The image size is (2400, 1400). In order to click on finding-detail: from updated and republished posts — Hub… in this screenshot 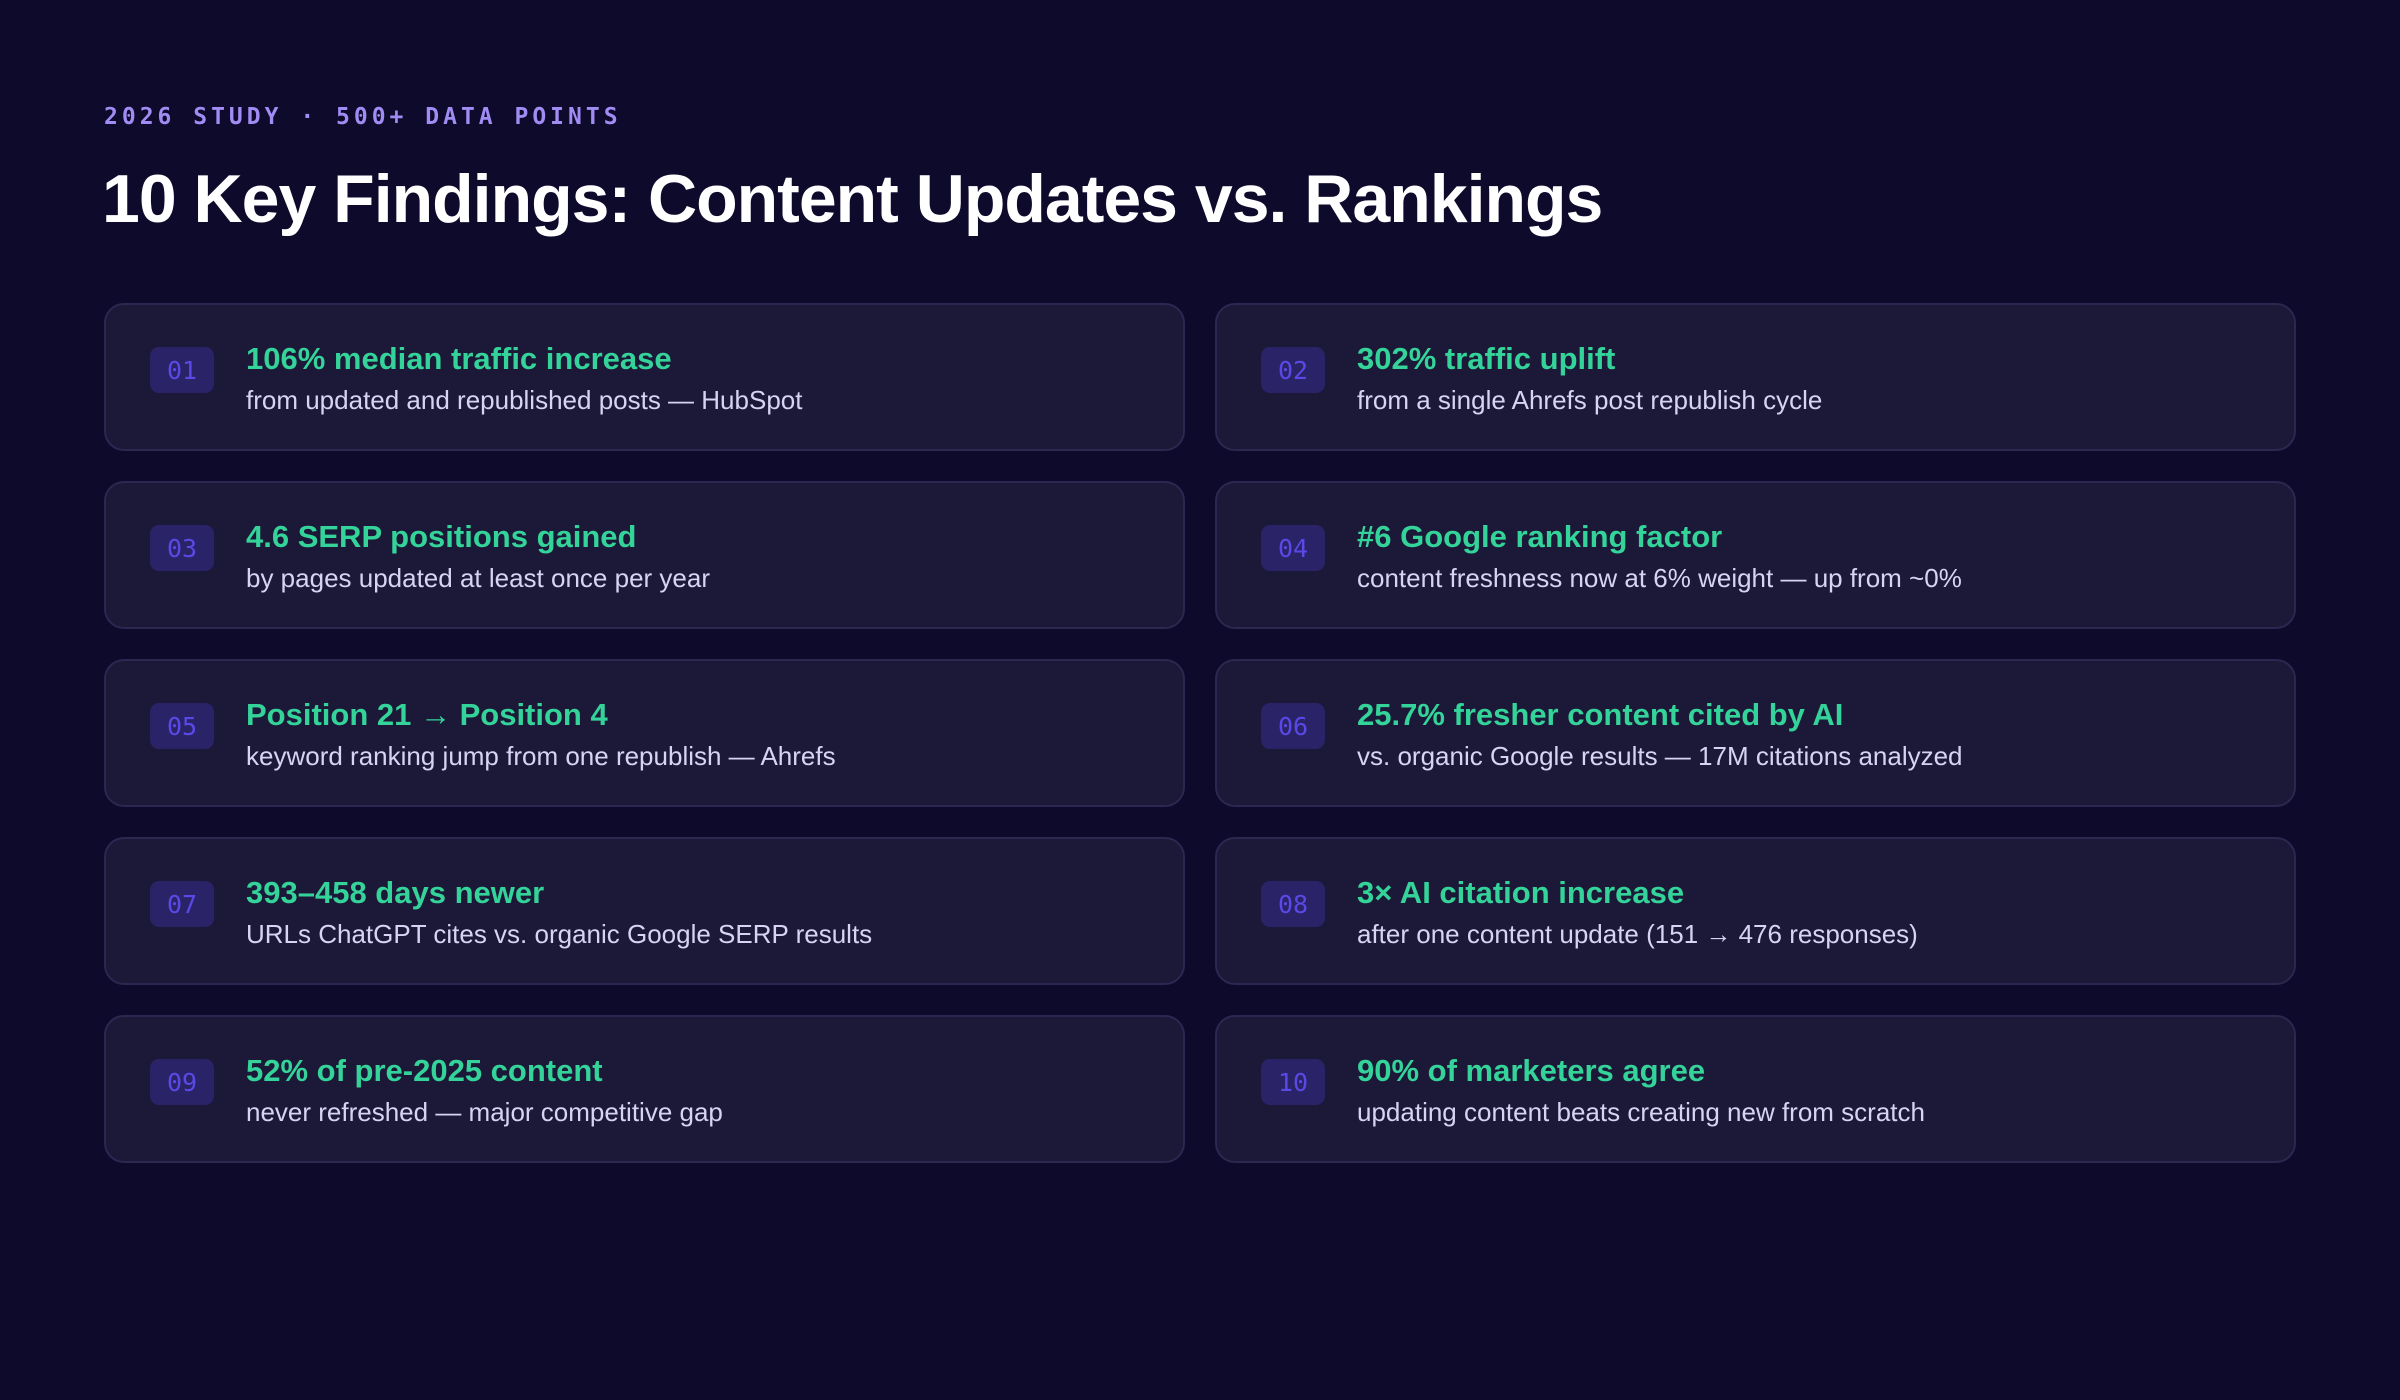, I will do `click(524, 400)`.